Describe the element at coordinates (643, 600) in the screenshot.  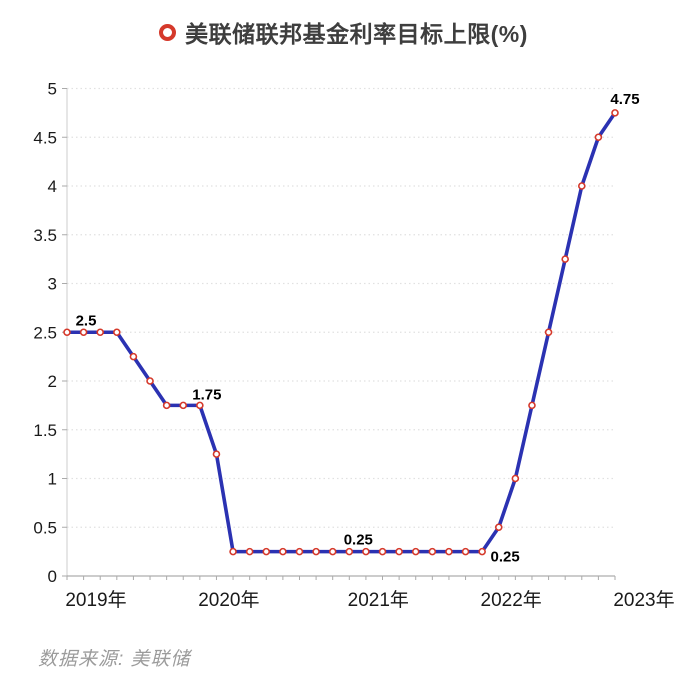
I see `x-year-label: 2023年` at that location.